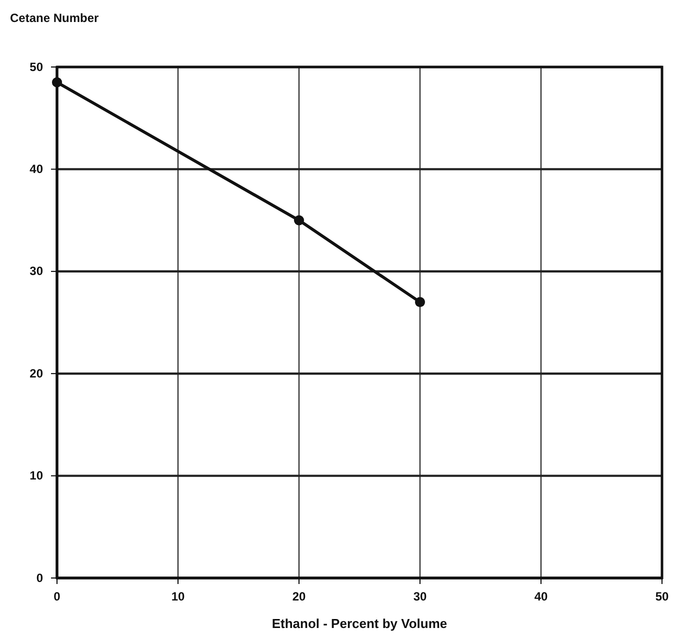 This screenshot has width=673, height=637. What do you see at coordinates (541, 597) in the screenshot?
I see `x-tick-label: 40` at bounding box center [541, 597].